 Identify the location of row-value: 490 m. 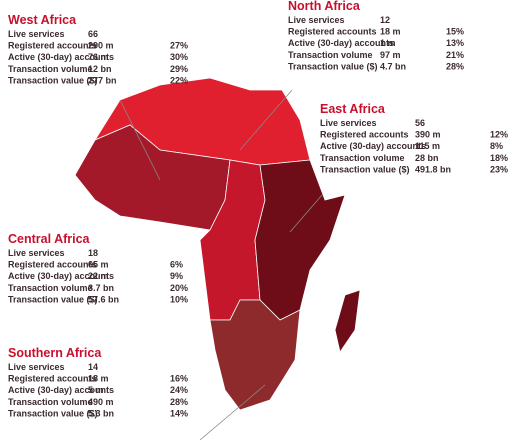
(101, 402).